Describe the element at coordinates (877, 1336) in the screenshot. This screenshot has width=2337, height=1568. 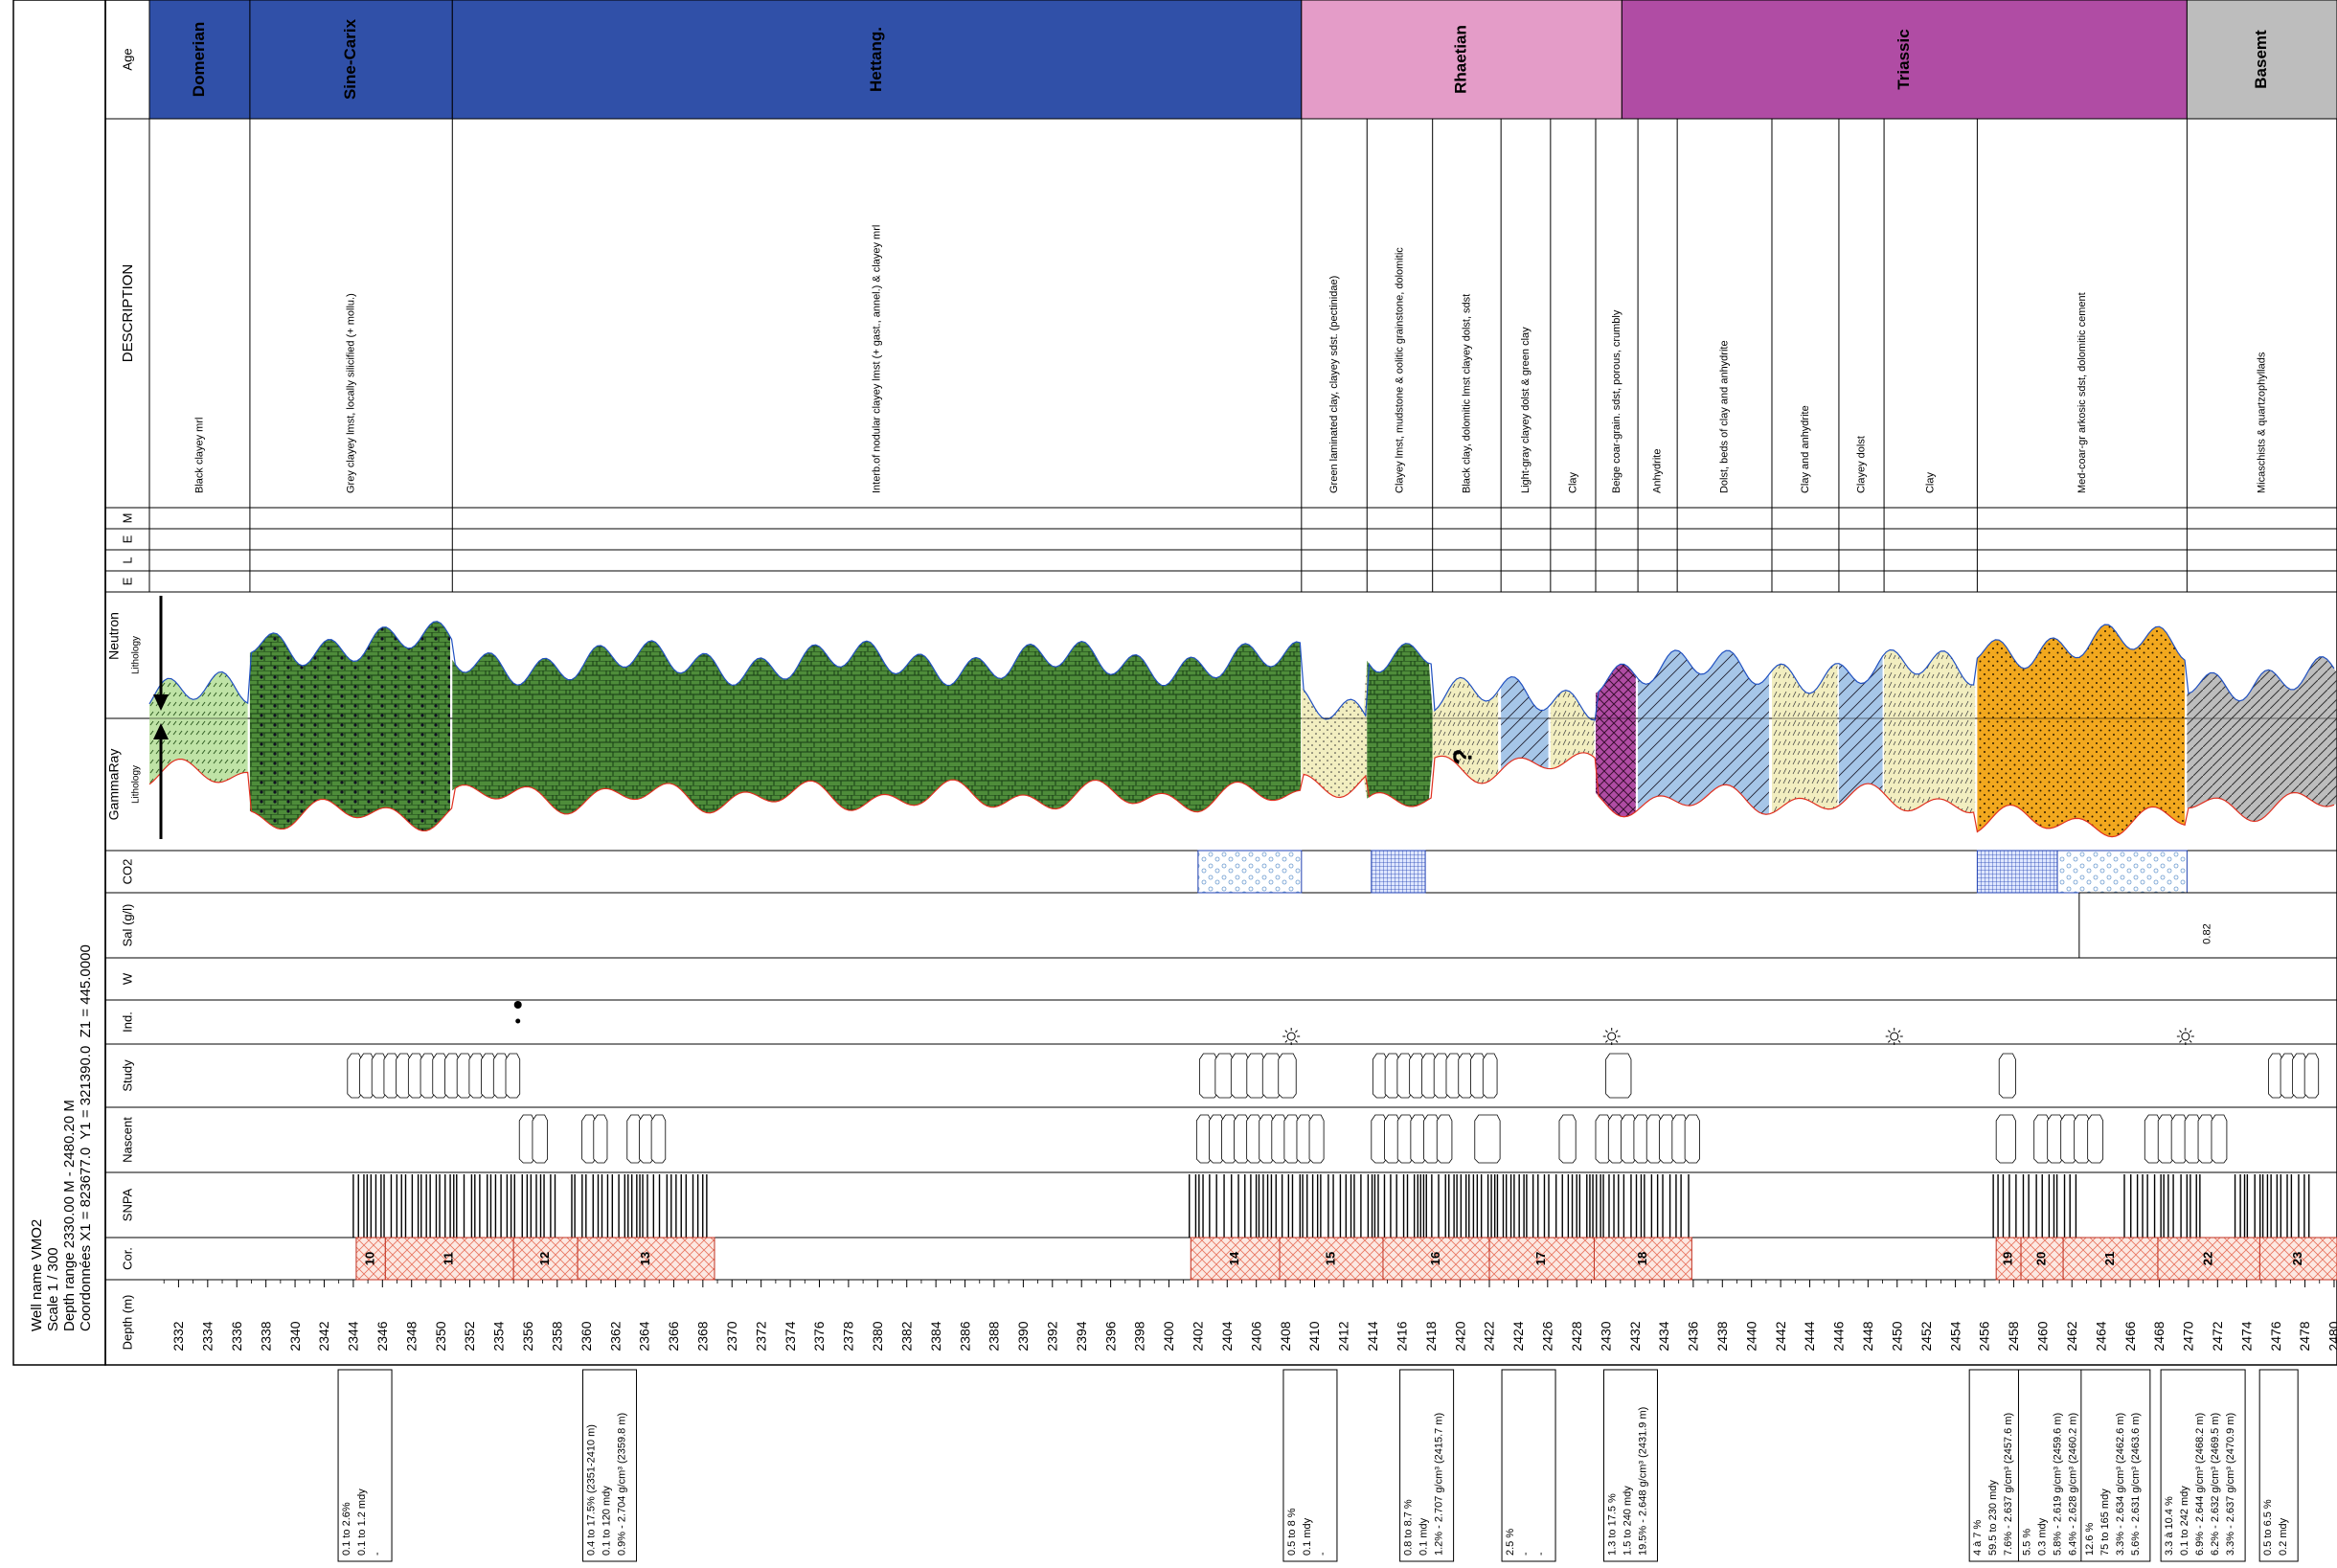
I see `depth-label: 2380` at that location.